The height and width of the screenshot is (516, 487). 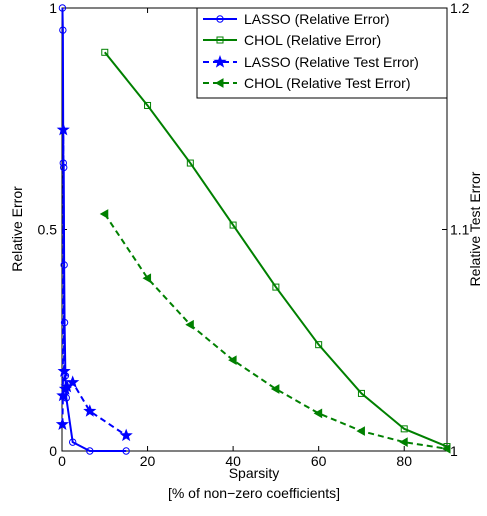 What do you see at coordinates (254, 493) in the screenshot?
I see `x-axis-label-line-2: [% of non−zero coefficients]` at bounding box center [254, 493].